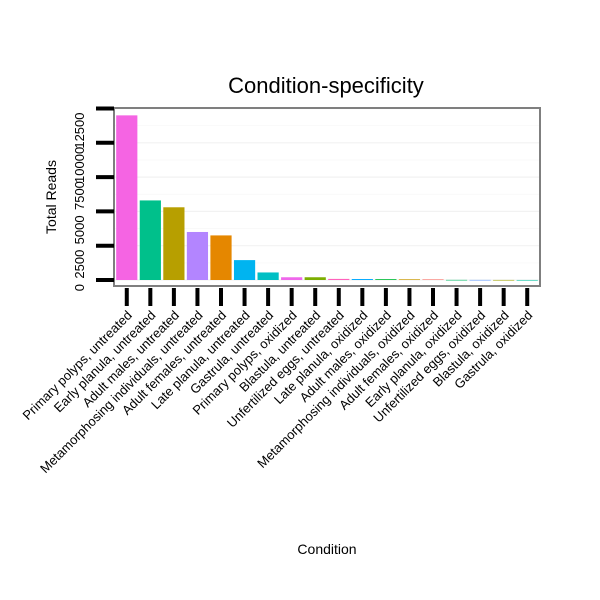 This screenshot has width=600, height=600. I want to click on y-tick-label: 0, so click(79, 287).